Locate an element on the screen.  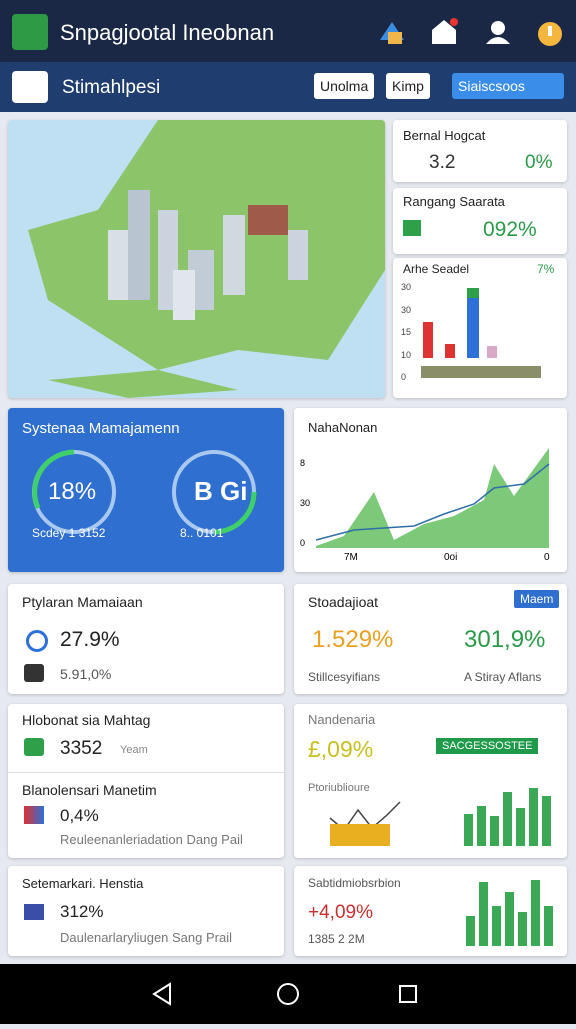
axis-label: 15 is located at coordinates (406, 332).